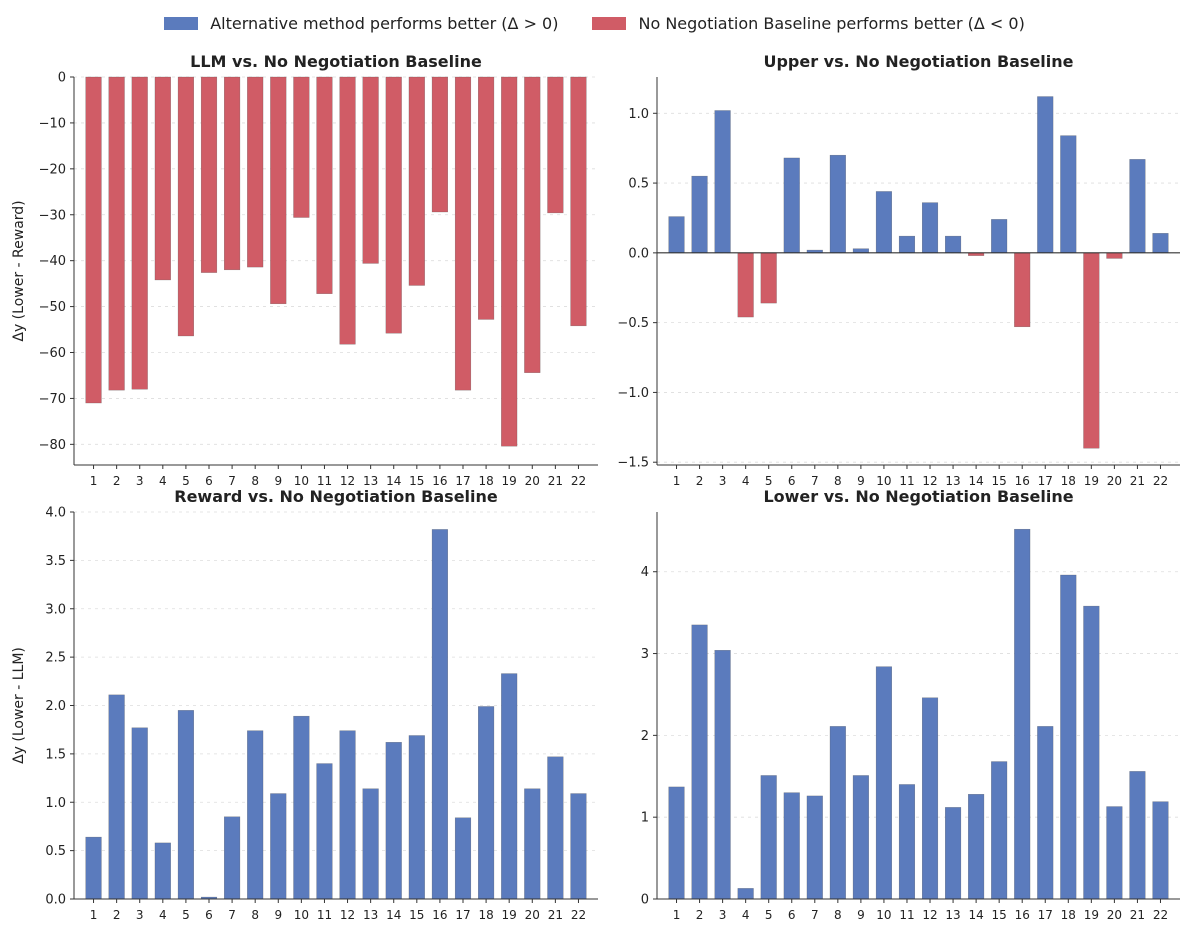 This screenshot has height=932, width=1189. Describe the element at coordinates (609, 23) in the screenshot. I see `legend-swatch-negative` at that location.